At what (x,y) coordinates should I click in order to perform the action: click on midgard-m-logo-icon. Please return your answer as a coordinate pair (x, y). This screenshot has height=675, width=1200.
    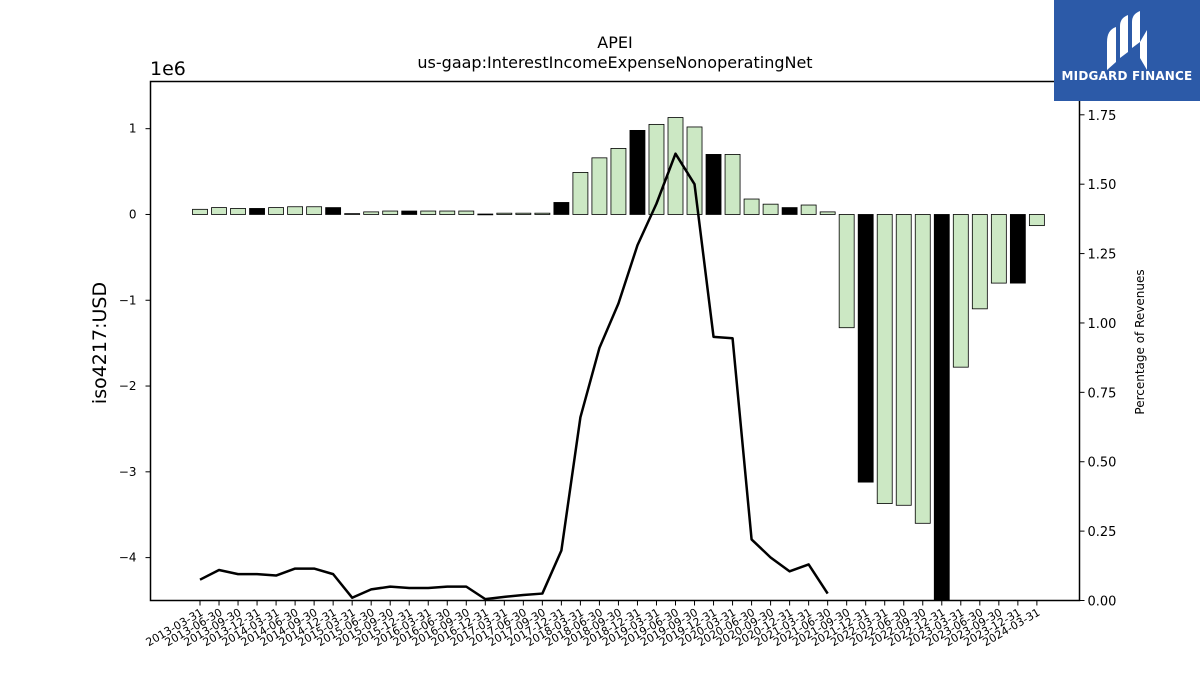
    Looking at the image, I should click on (1127, 40).